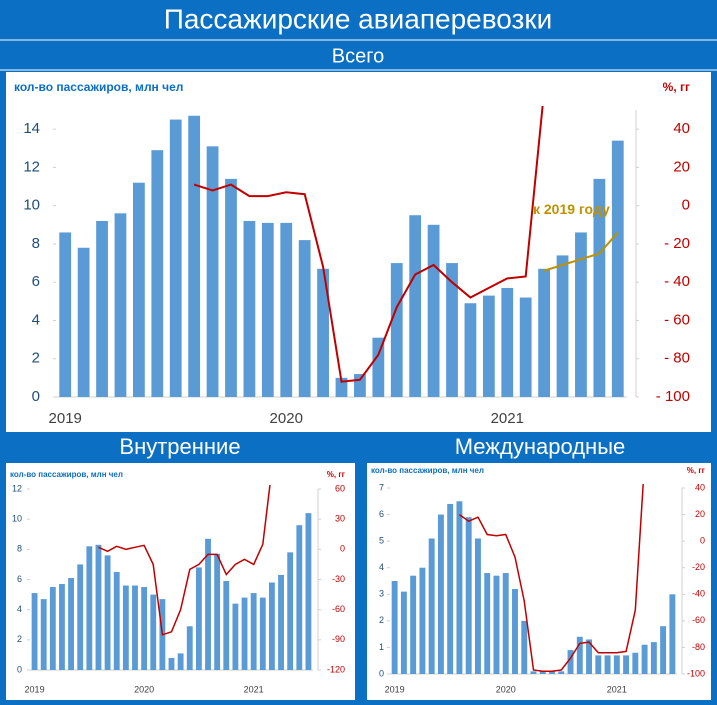  What do you see at coordinates (19, 549) in the screenshot?
I see `y-tick-label: 8` at bounding box center [19, 549].